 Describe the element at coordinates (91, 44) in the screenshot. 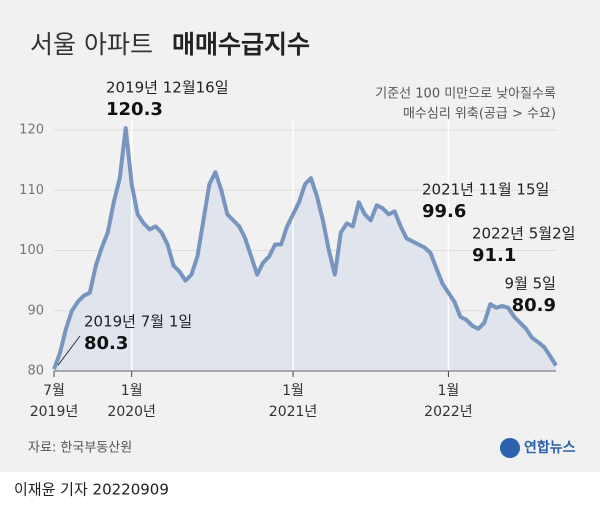

I see `chart-title: 서울 아파트` at that location.